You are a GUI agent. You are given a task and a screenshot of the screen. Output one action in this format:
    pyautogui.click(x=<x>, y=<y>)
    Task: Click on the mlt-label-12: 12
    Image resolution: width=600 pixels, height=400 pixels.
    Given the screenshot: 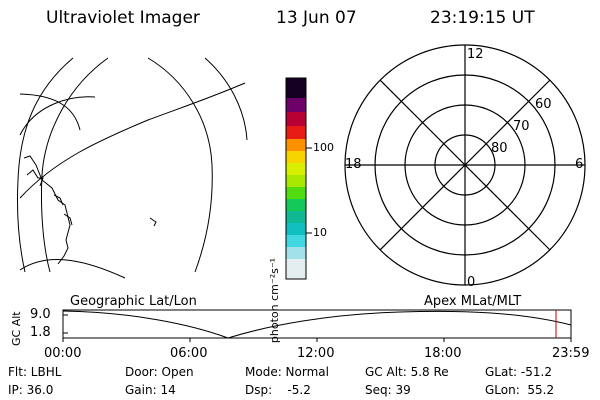 What is the action you would take?
    pyautogui.click(x=475, y=54)
    